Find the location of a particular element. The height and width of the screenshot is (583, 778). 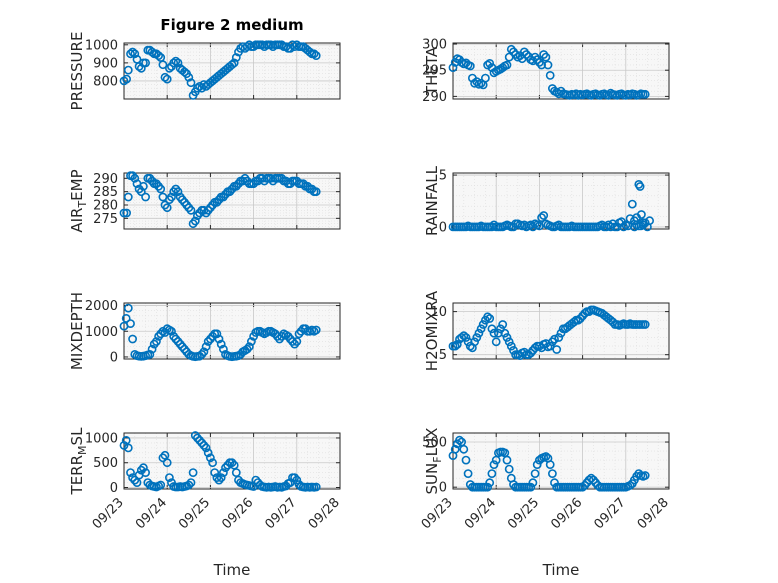

y-tick-label: 275 is located at coordinates (105, 219).